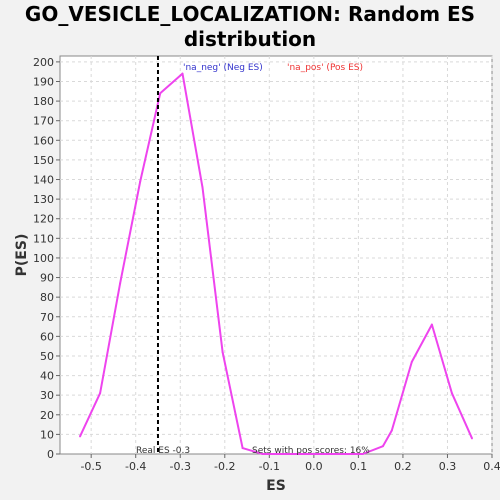 This screenshot has height=500, width=500. I want to click on annotations: Real ES -0.3 Sets with pos scores: 16%, so click(253, 451).